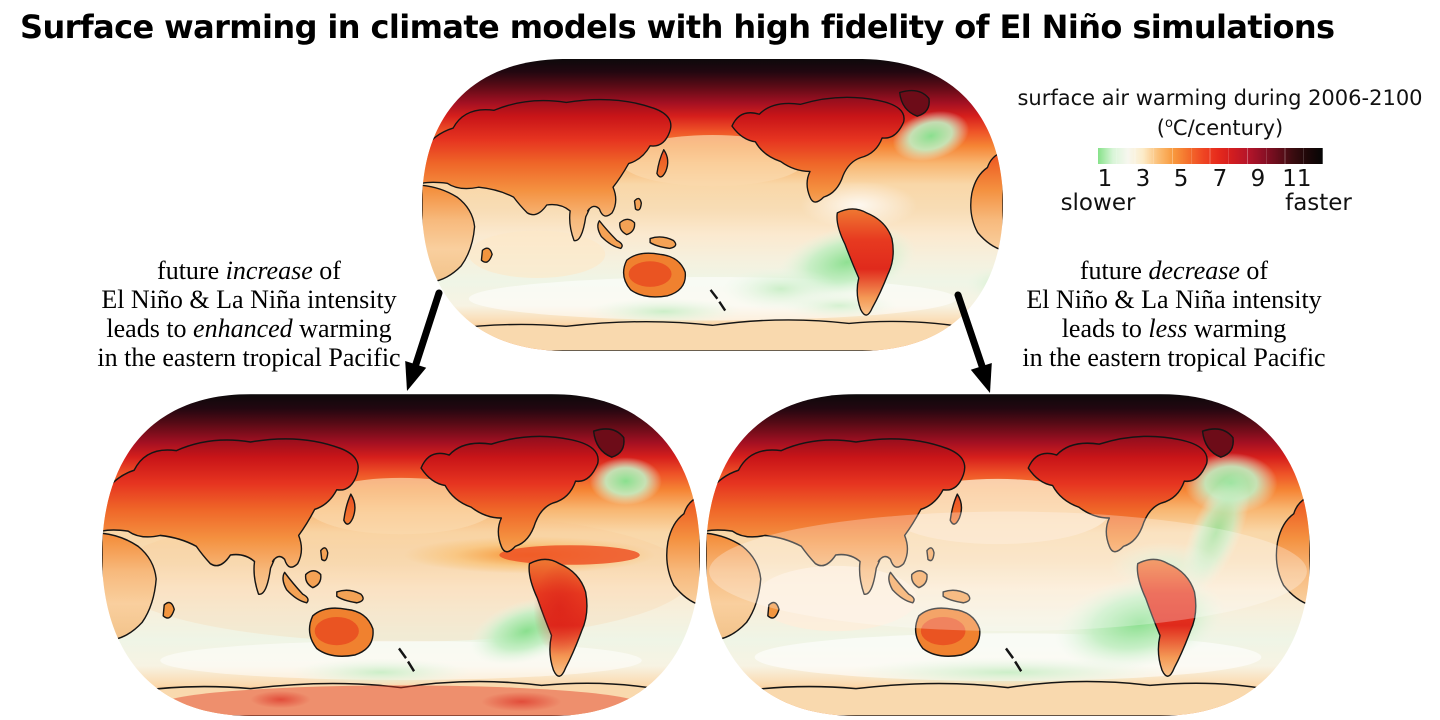 The image size is (1440, 720). Describe the element at coordinates (1174, 357) in the screenshot. I see `annotation-decrease-line4: in the eastern tropical Pacific` at that location.